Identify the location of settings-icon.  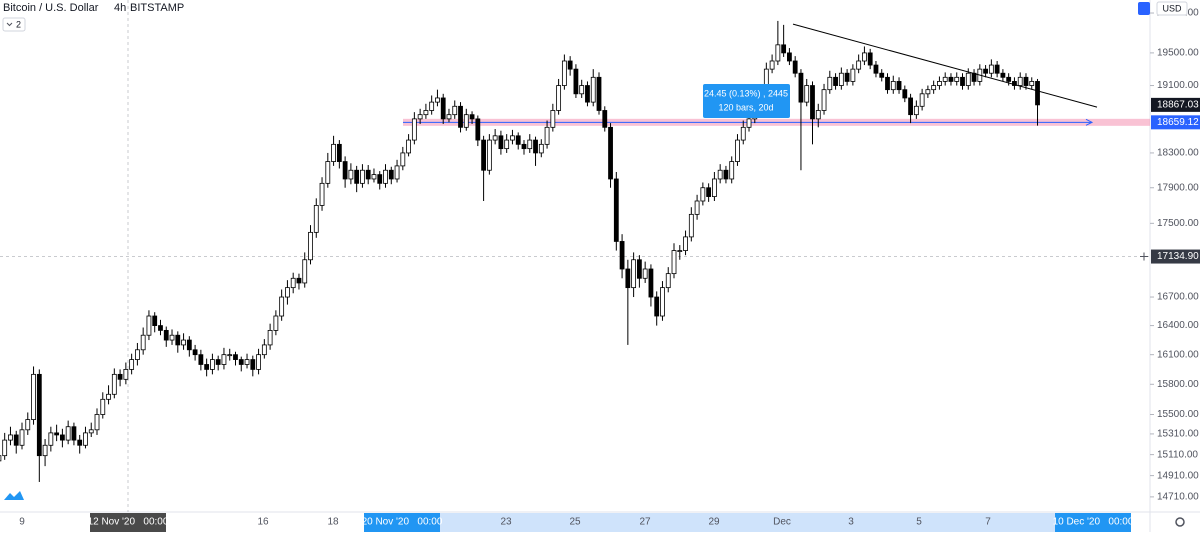
(1180, 522).